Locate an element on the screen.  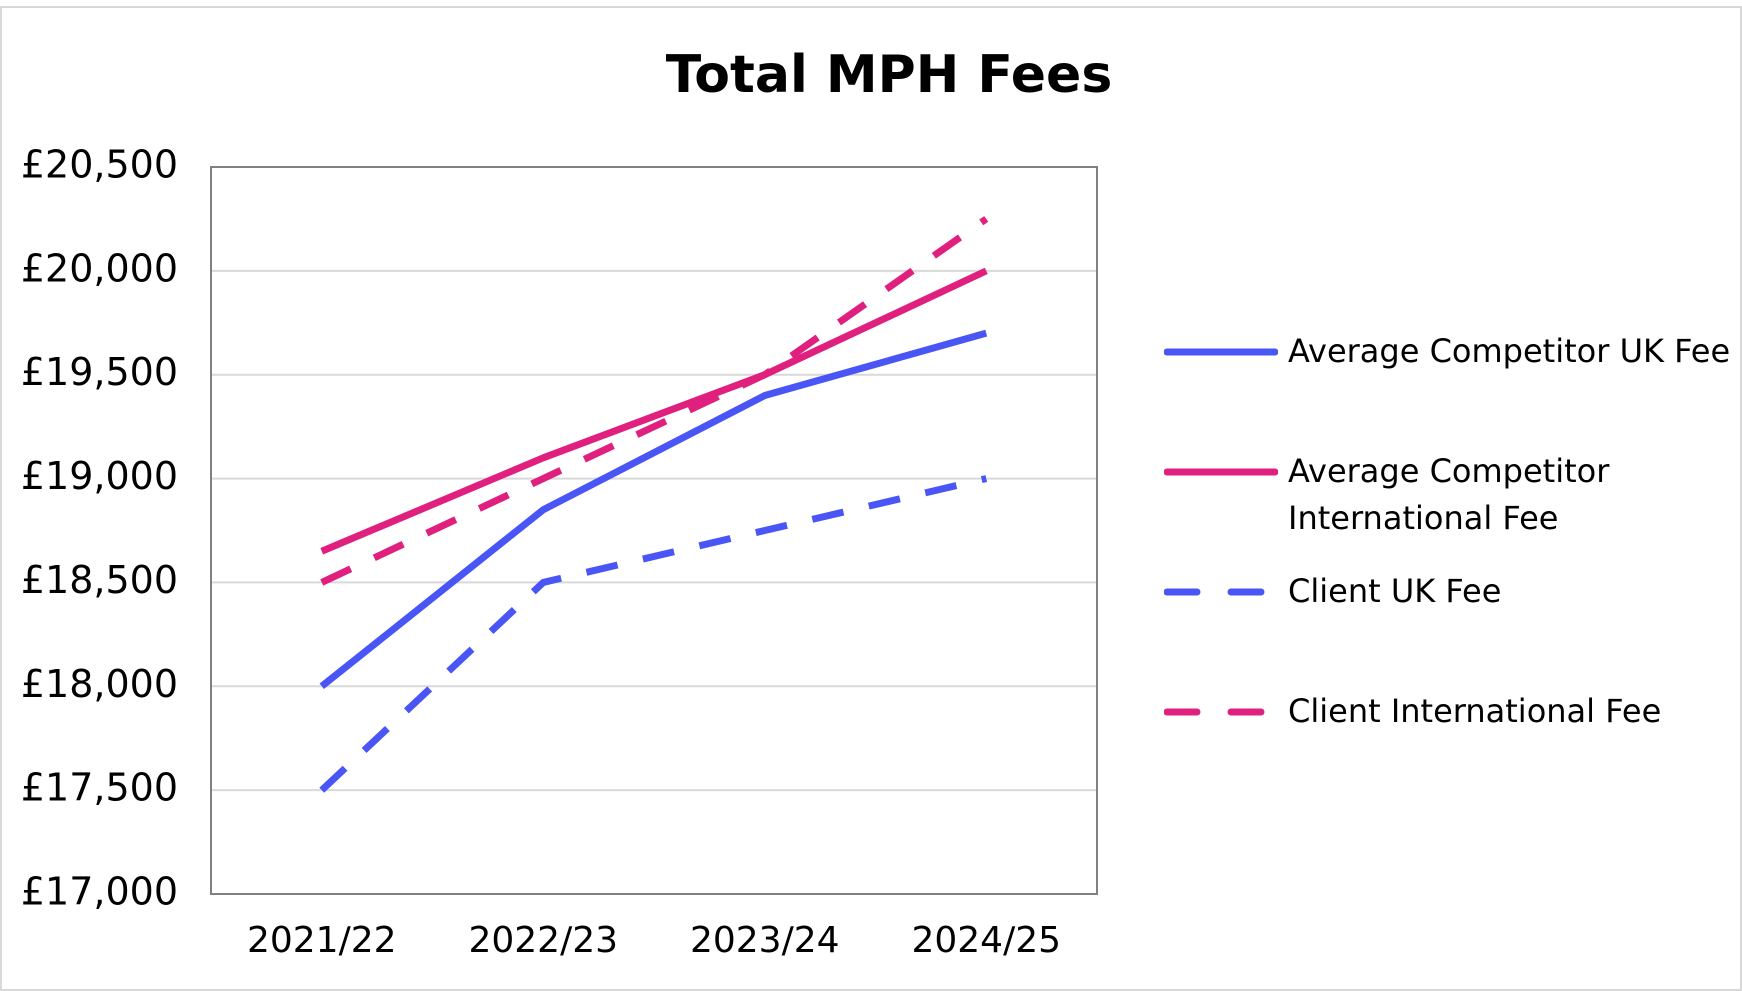
x-tick-label: 2023/24 is located at coordinates (765, 940).